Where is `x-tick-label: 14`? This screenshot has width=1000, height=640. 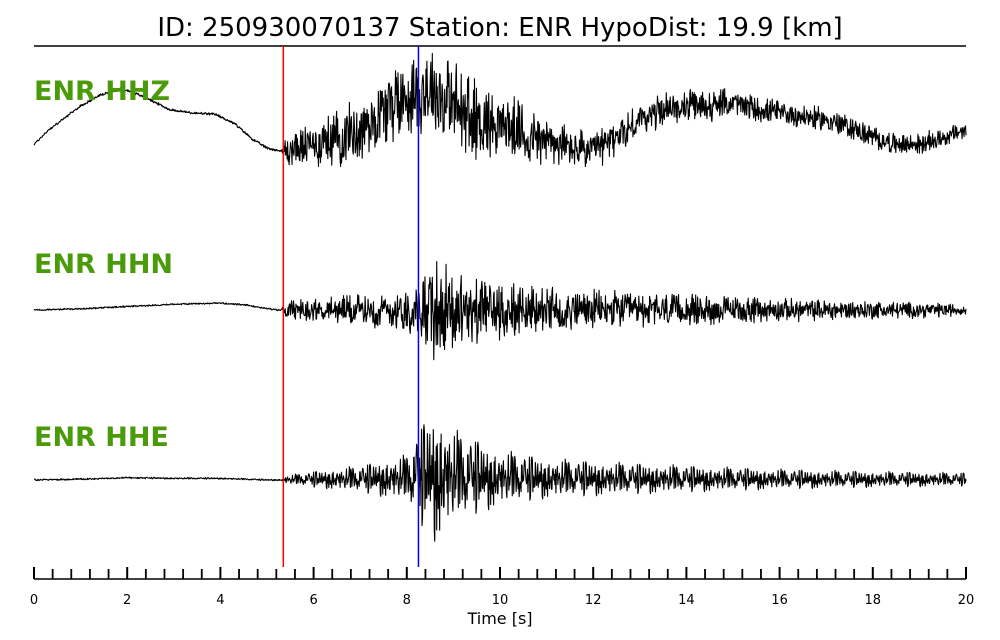
x-tick-label: 14 is located at coordinates (686, 600).